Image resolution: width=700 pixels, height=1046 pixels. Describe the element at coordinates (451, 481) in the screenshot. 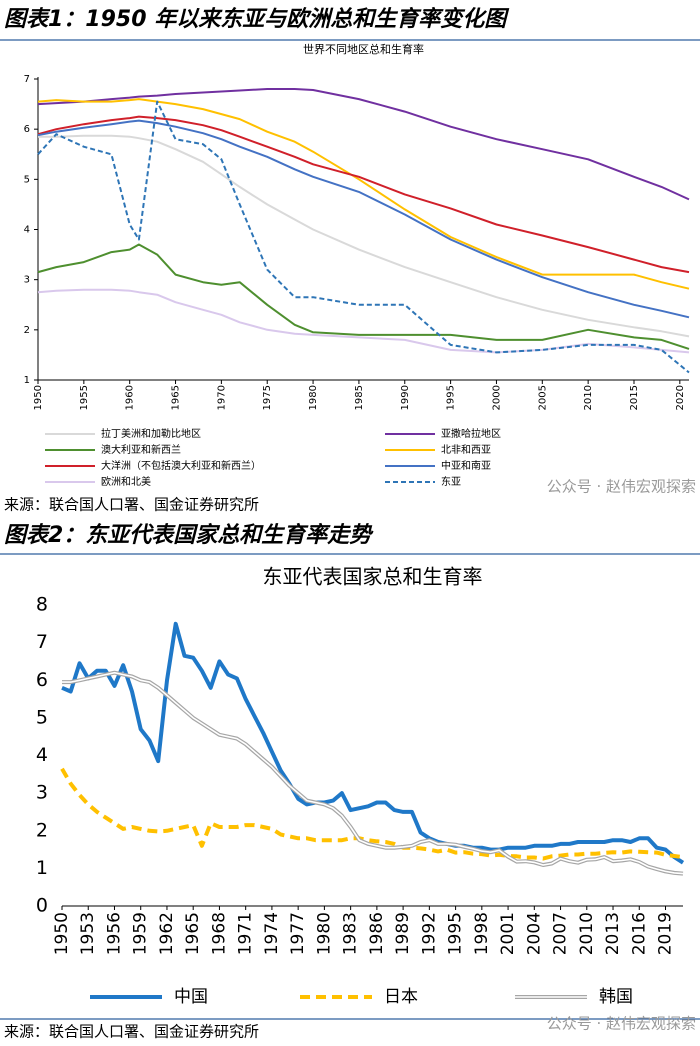

I see `legend-label: 东亚` at that location.